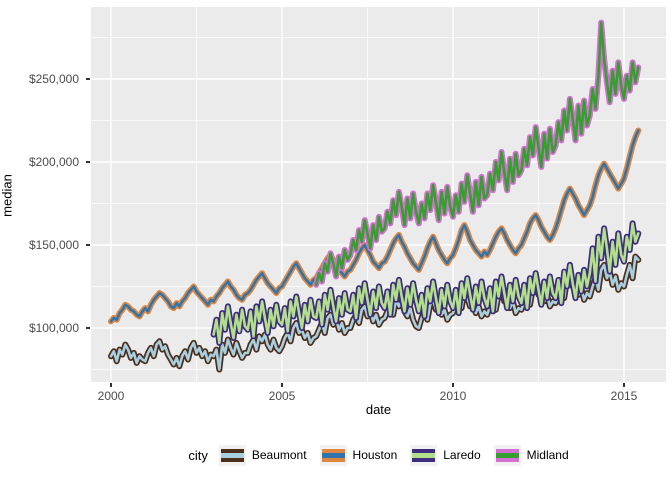 This screenshot has height=480, width=672. What do you see at coordinates (7, 195) in the screenshot?
I see `y-axis-title: median` at bounding box center [7, 195].